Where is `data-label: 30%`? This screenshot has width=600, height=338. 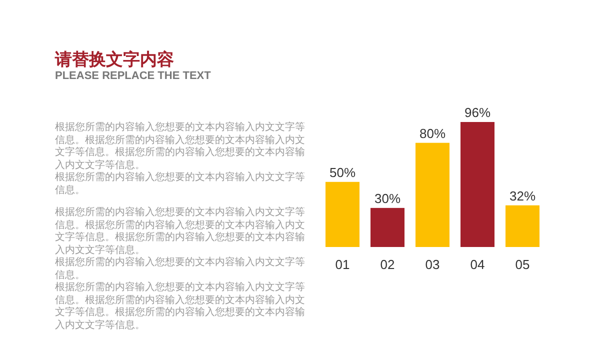
data-label: 30% is located at coordinates (387, 198).